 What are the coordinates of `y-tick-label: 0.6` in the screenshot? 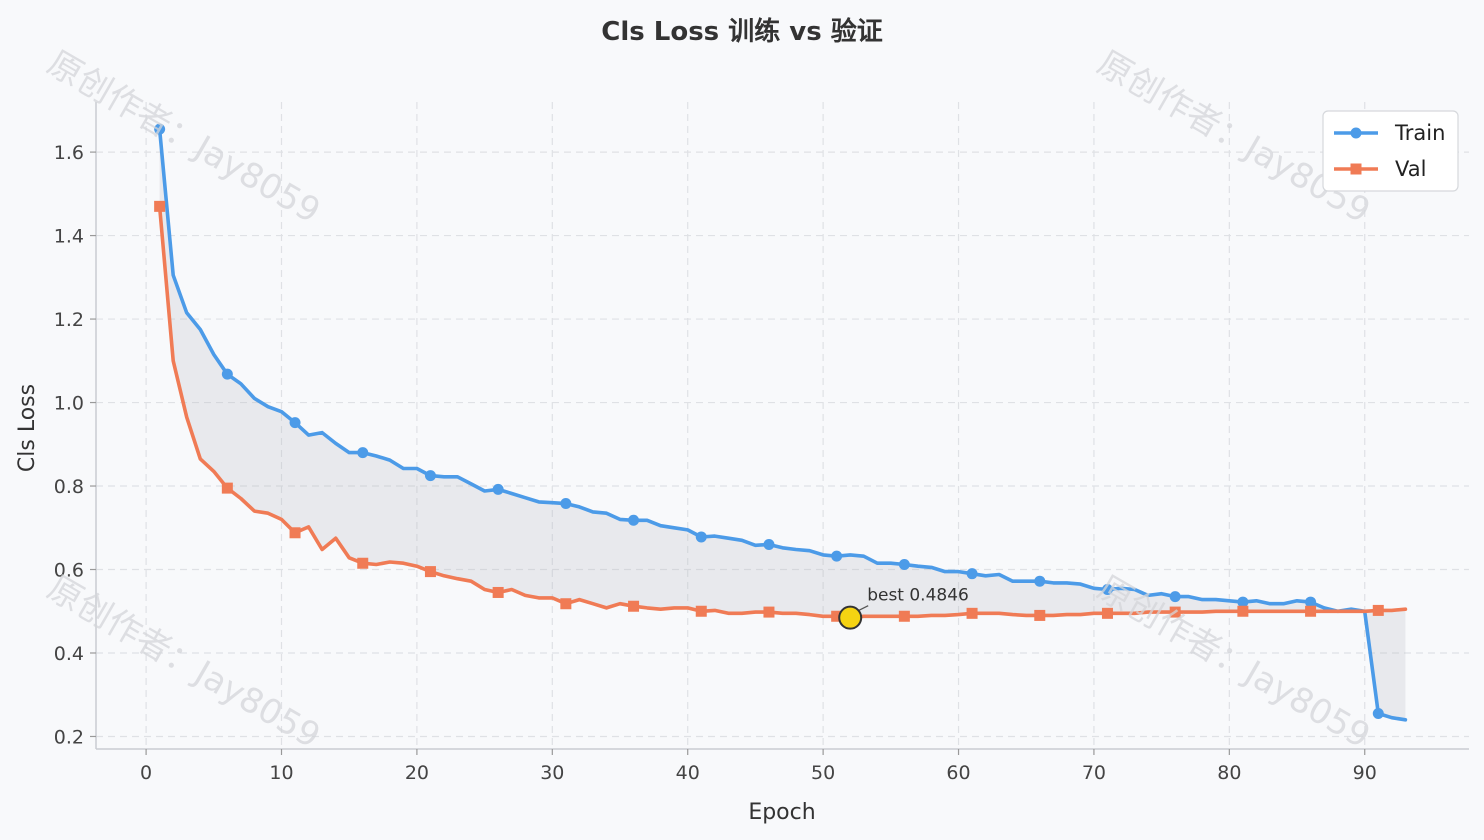 It's located at (69, 571).